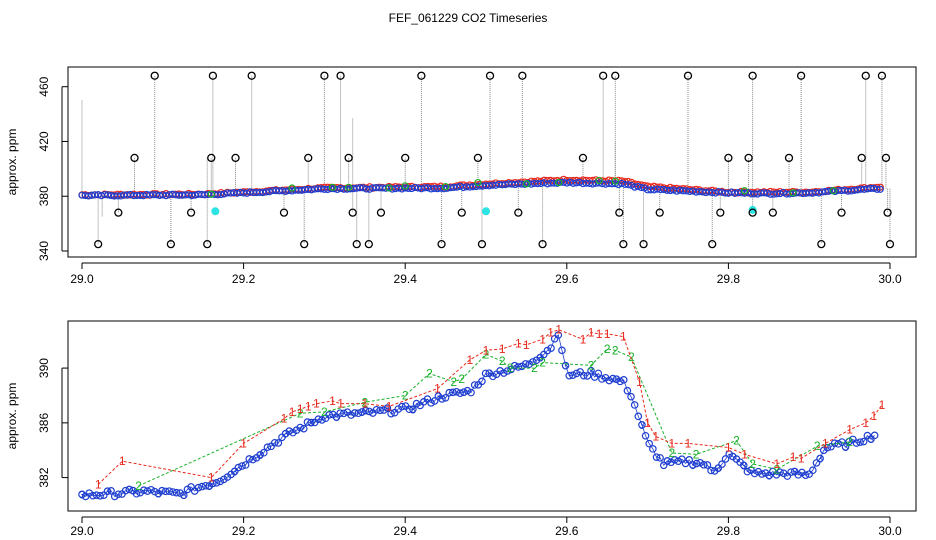  What do you see at coordinates (244, 279) in the screenshot?
I see `x-tick-label: 29.2` at bounding box center [244, 279].